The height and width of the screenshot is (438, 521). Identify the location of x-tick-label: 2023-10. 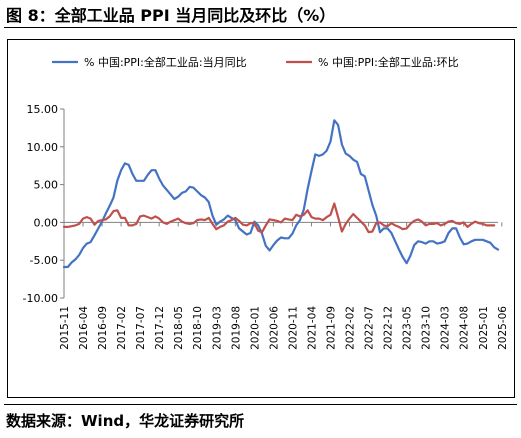
(427, 328).